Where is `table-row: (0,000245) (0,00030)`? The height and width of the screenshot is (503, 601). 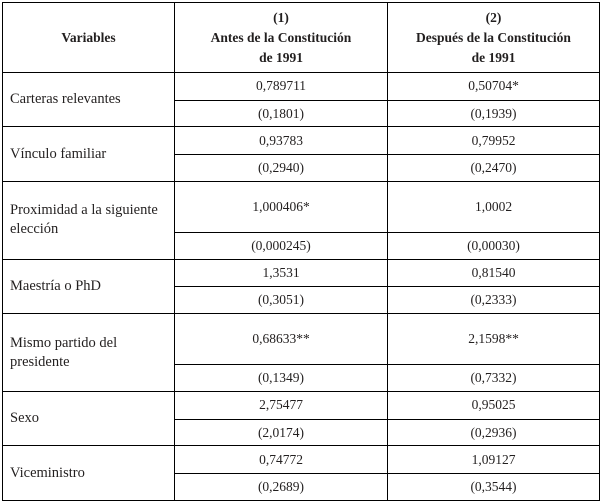 table-row: (0,000245) (0,00030) is located at coordinates (301, 246).